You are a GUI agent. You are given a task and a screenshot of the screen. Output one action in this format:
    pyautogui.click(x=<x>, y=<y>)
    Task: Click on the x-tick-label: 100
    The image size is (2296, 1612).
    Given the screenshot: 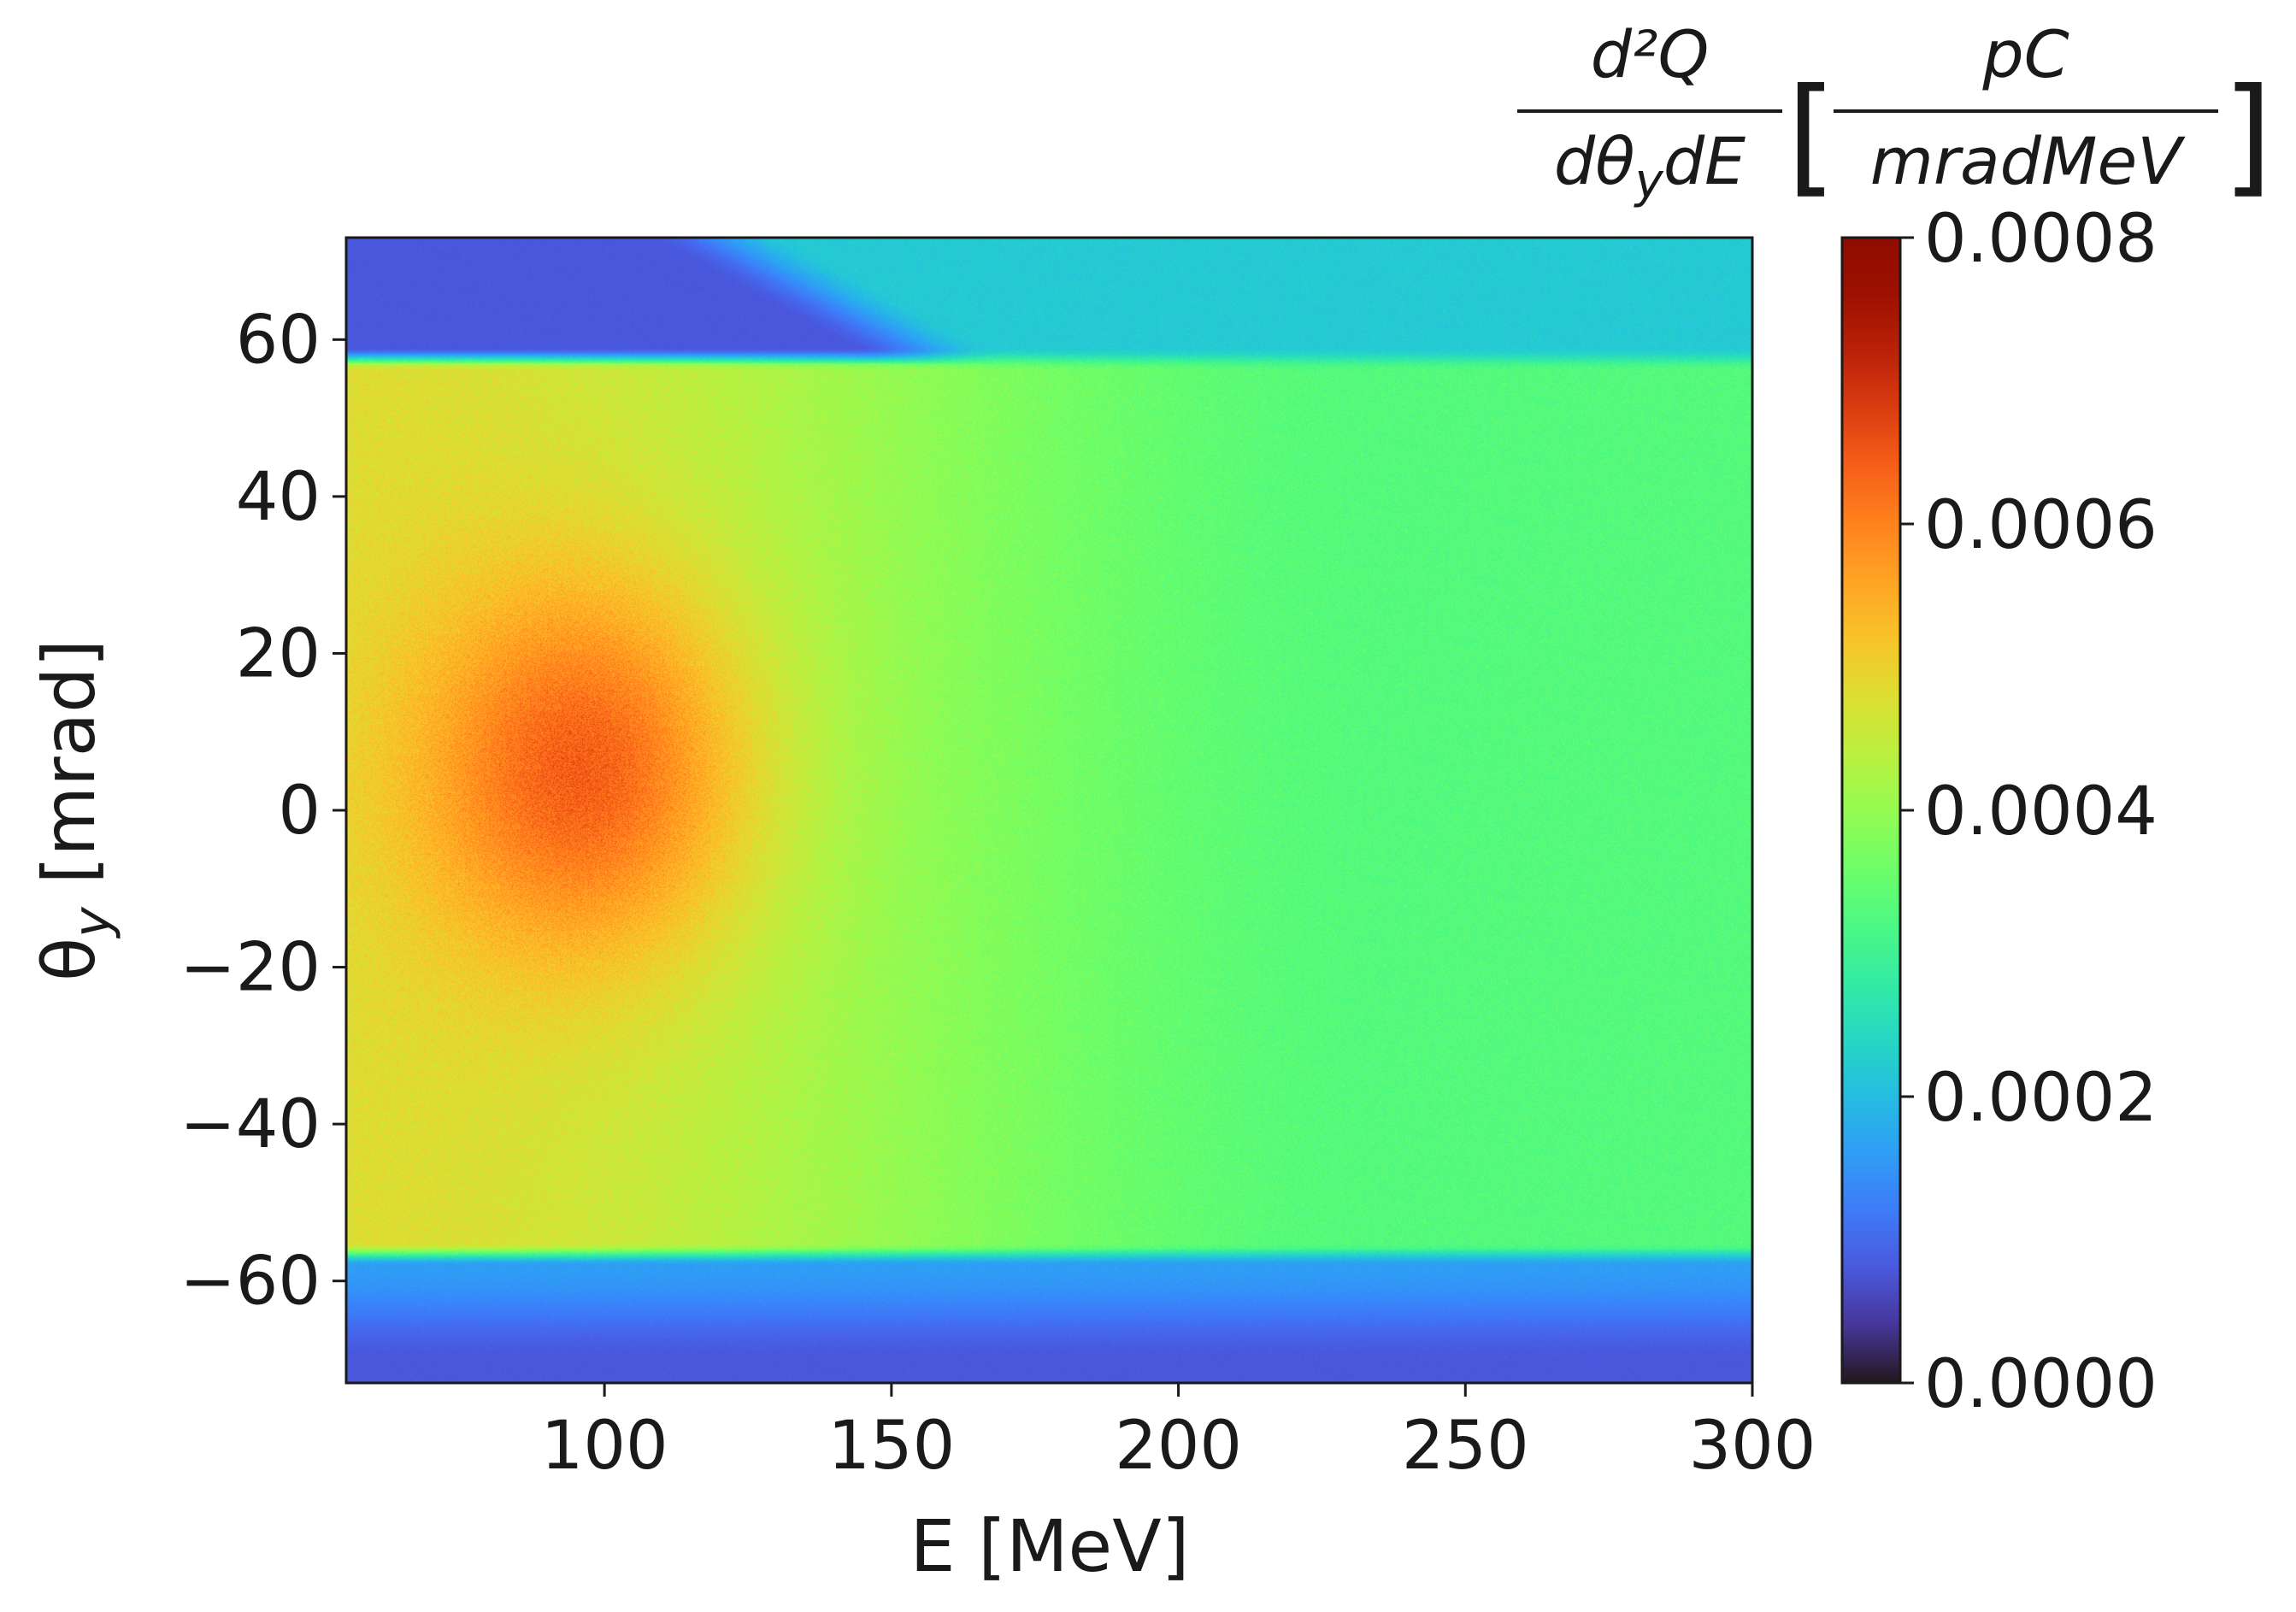 What is the action you would take?
    pyautogui.click(x=604, y=1446)
    